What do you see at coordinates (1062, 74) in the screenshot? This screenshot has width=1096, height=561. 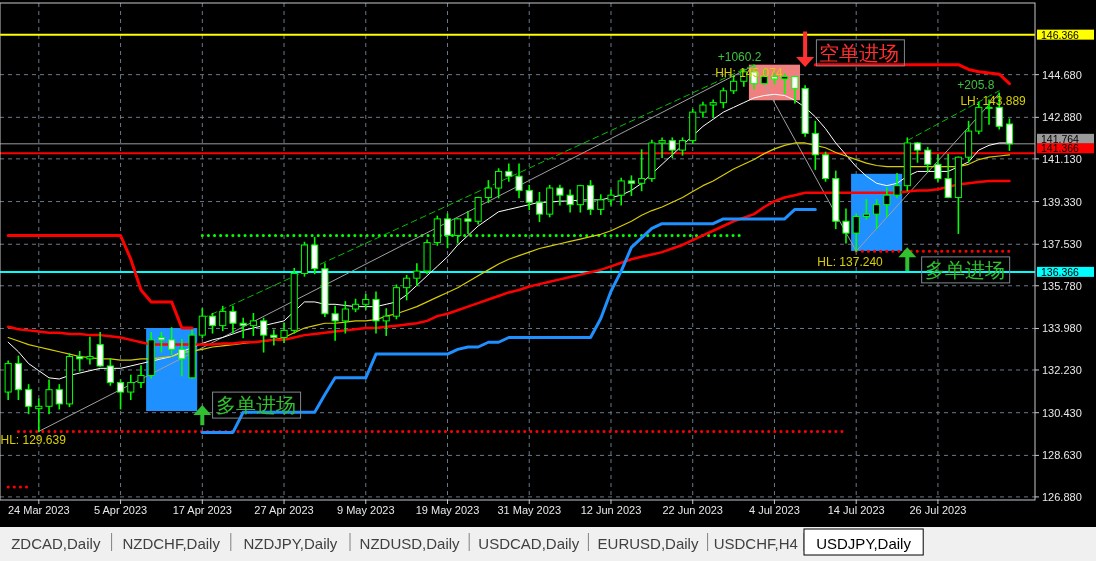 I see `y-tick-label: 144.680` at bounding box center [1062, 74].